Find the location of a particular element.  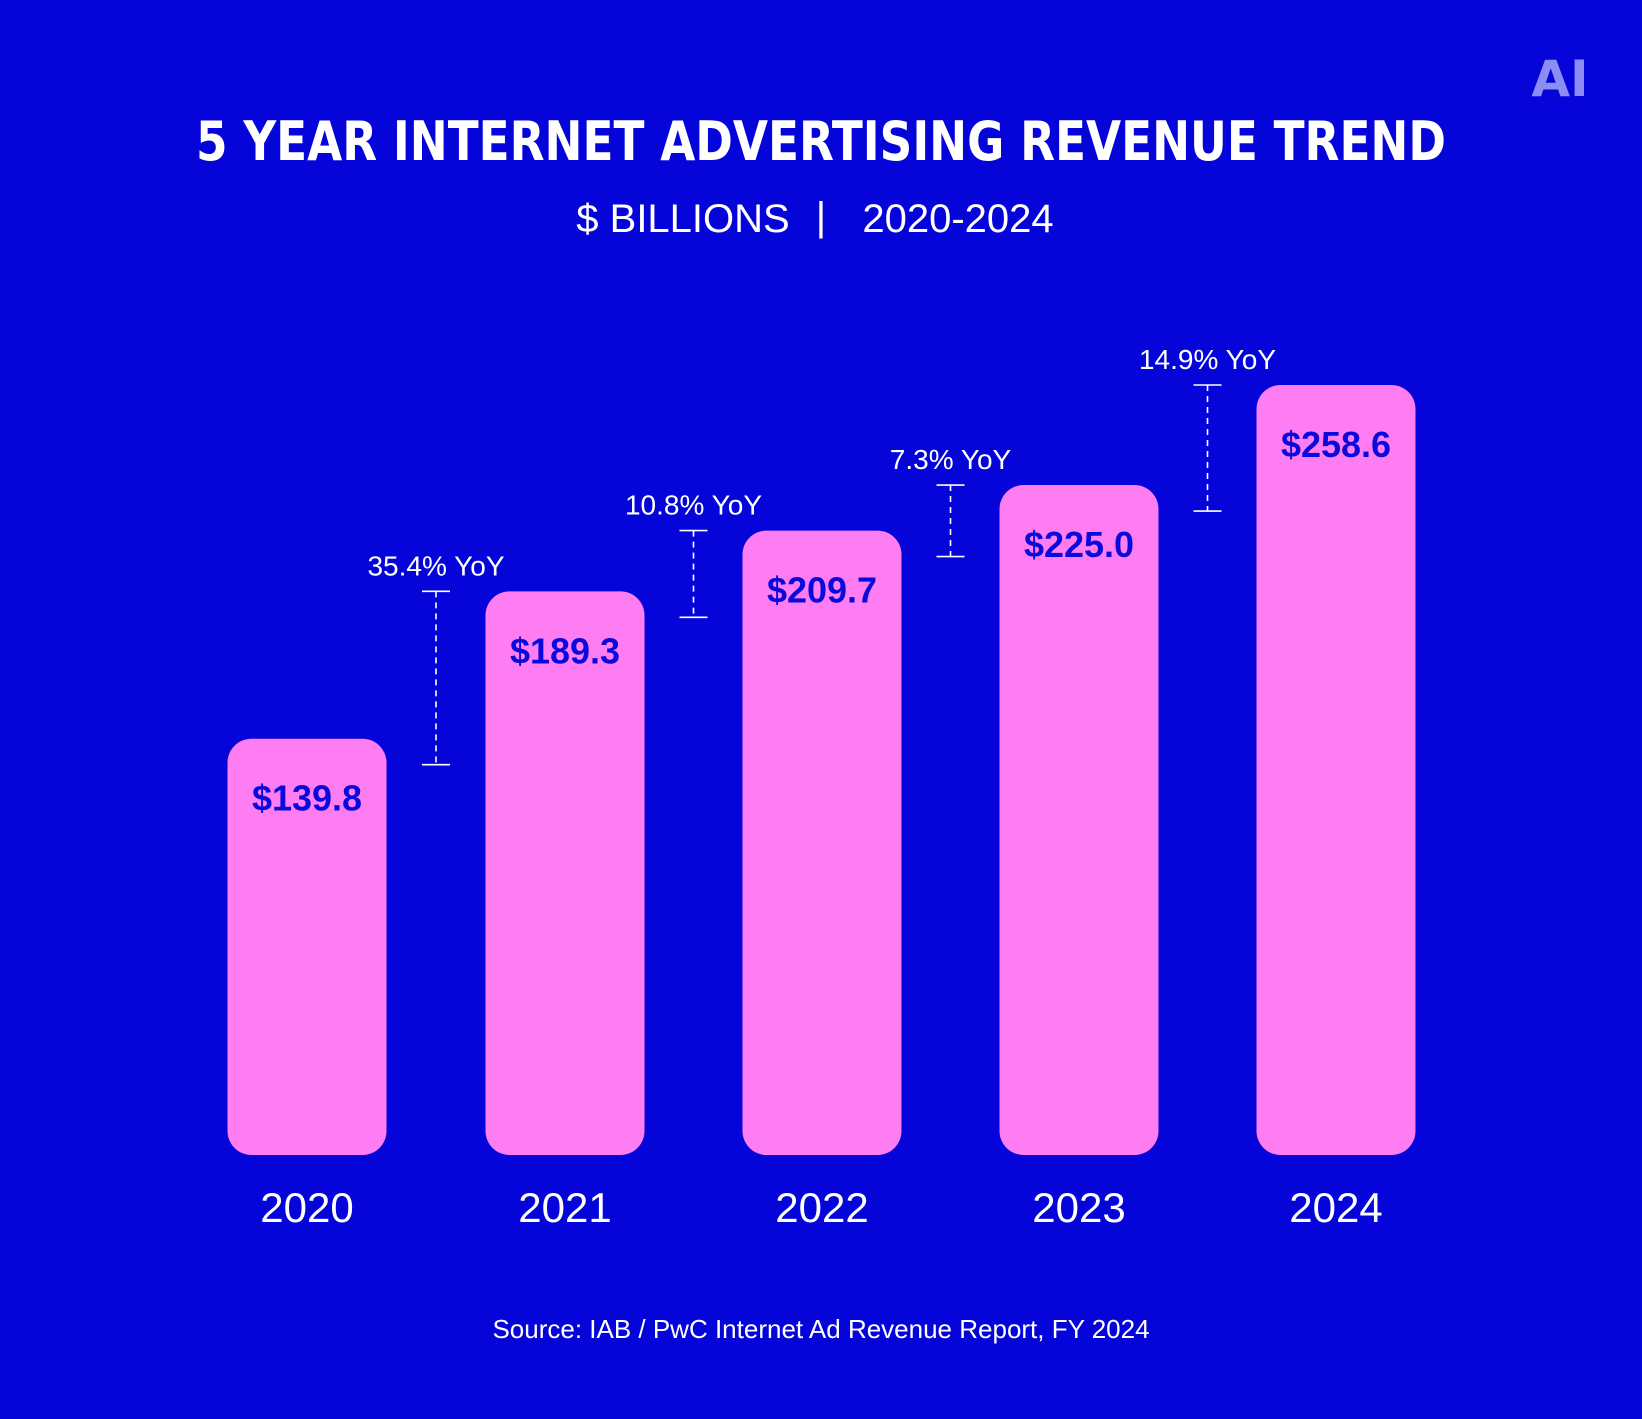

chart-subtitle-units: $ BILLIONS is located at coordinates (682, 219).